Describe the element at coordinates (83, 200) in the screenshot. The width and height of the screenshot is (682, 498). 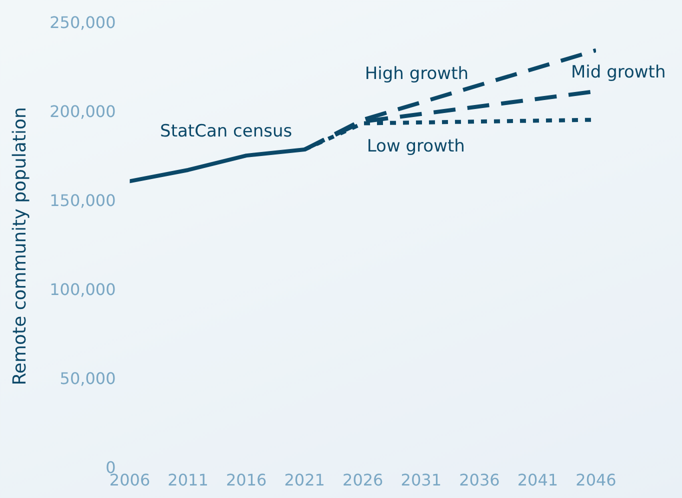
I see `y-tick-label: 150,000` at that location.